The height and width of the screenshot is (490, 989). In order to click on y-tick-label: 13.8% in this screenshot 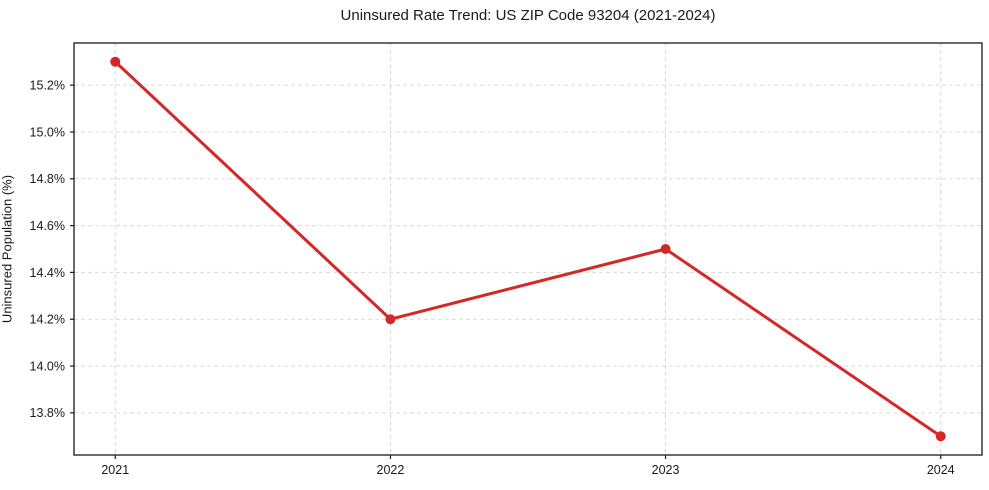, I will do `click(47, 413)`.